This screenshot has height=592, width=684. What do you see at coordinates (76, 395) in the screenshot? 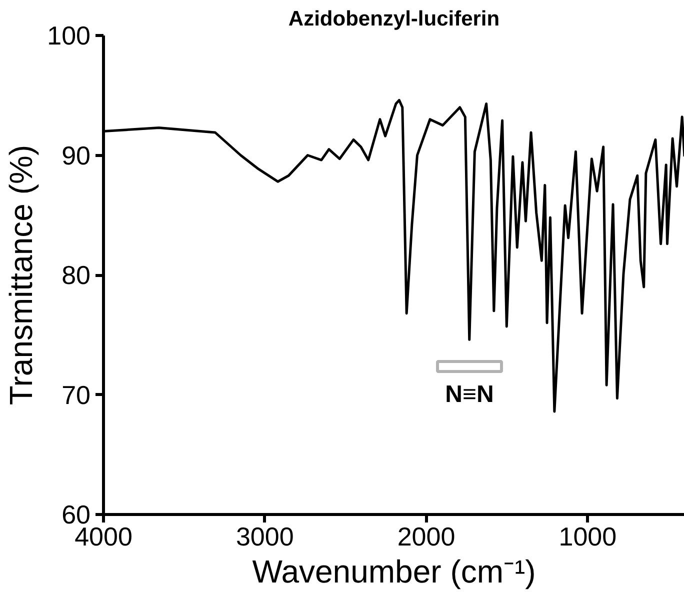
I see `y-tick-label: 70` at bounding box center [76, 395].